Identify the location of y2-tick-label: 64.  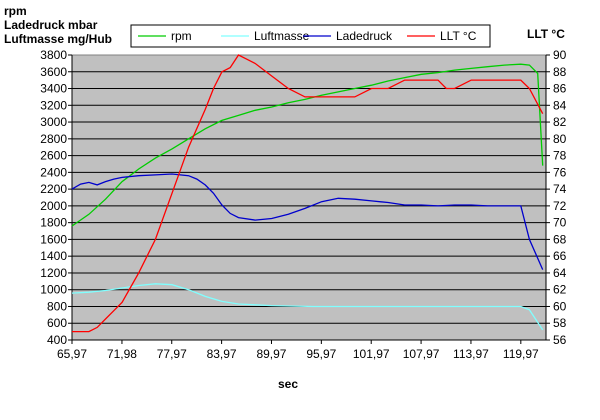
(560, 273).